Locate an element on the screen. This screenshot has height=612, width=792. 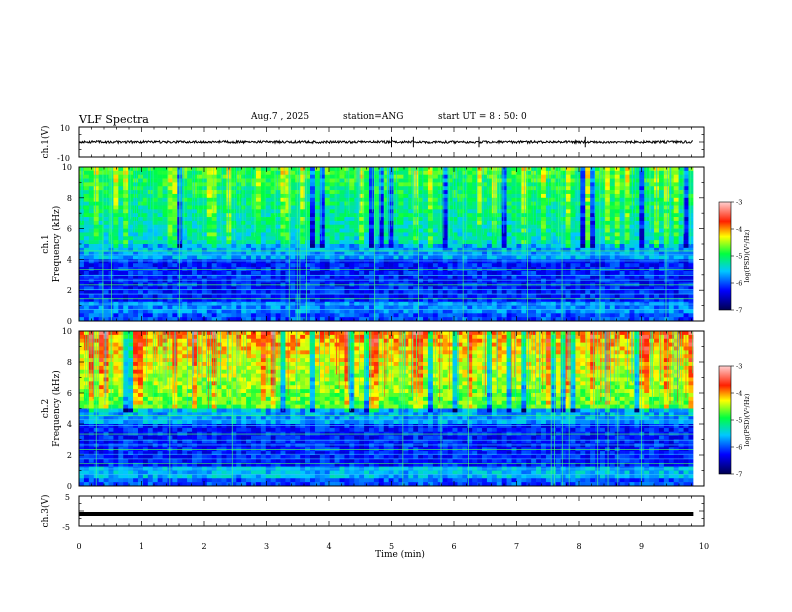
x-tick-label: 5 is located at coordinates (391, 546).